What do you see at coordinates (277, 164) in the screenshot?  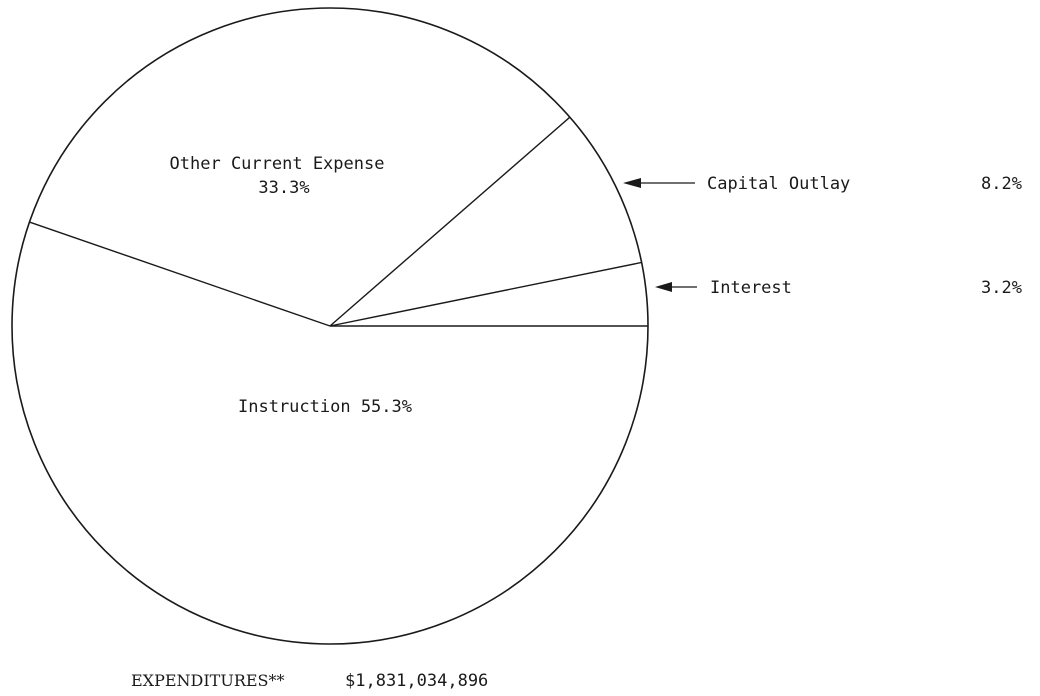 I see `label-other-current-expense-name: Other Current Expense` at bounding box center [277, 164].